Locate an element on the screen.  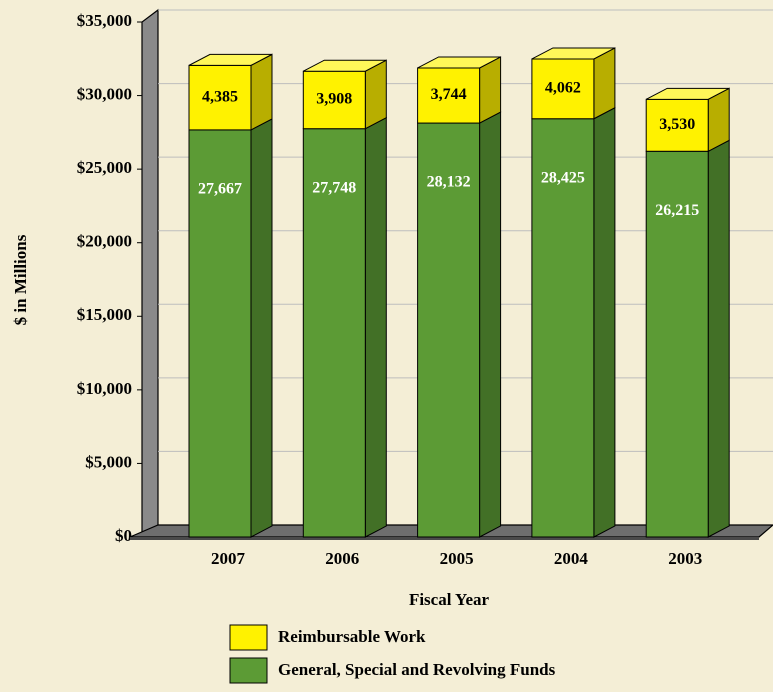
y-tick-label: $35,000 is located at coordinates (104, 20).